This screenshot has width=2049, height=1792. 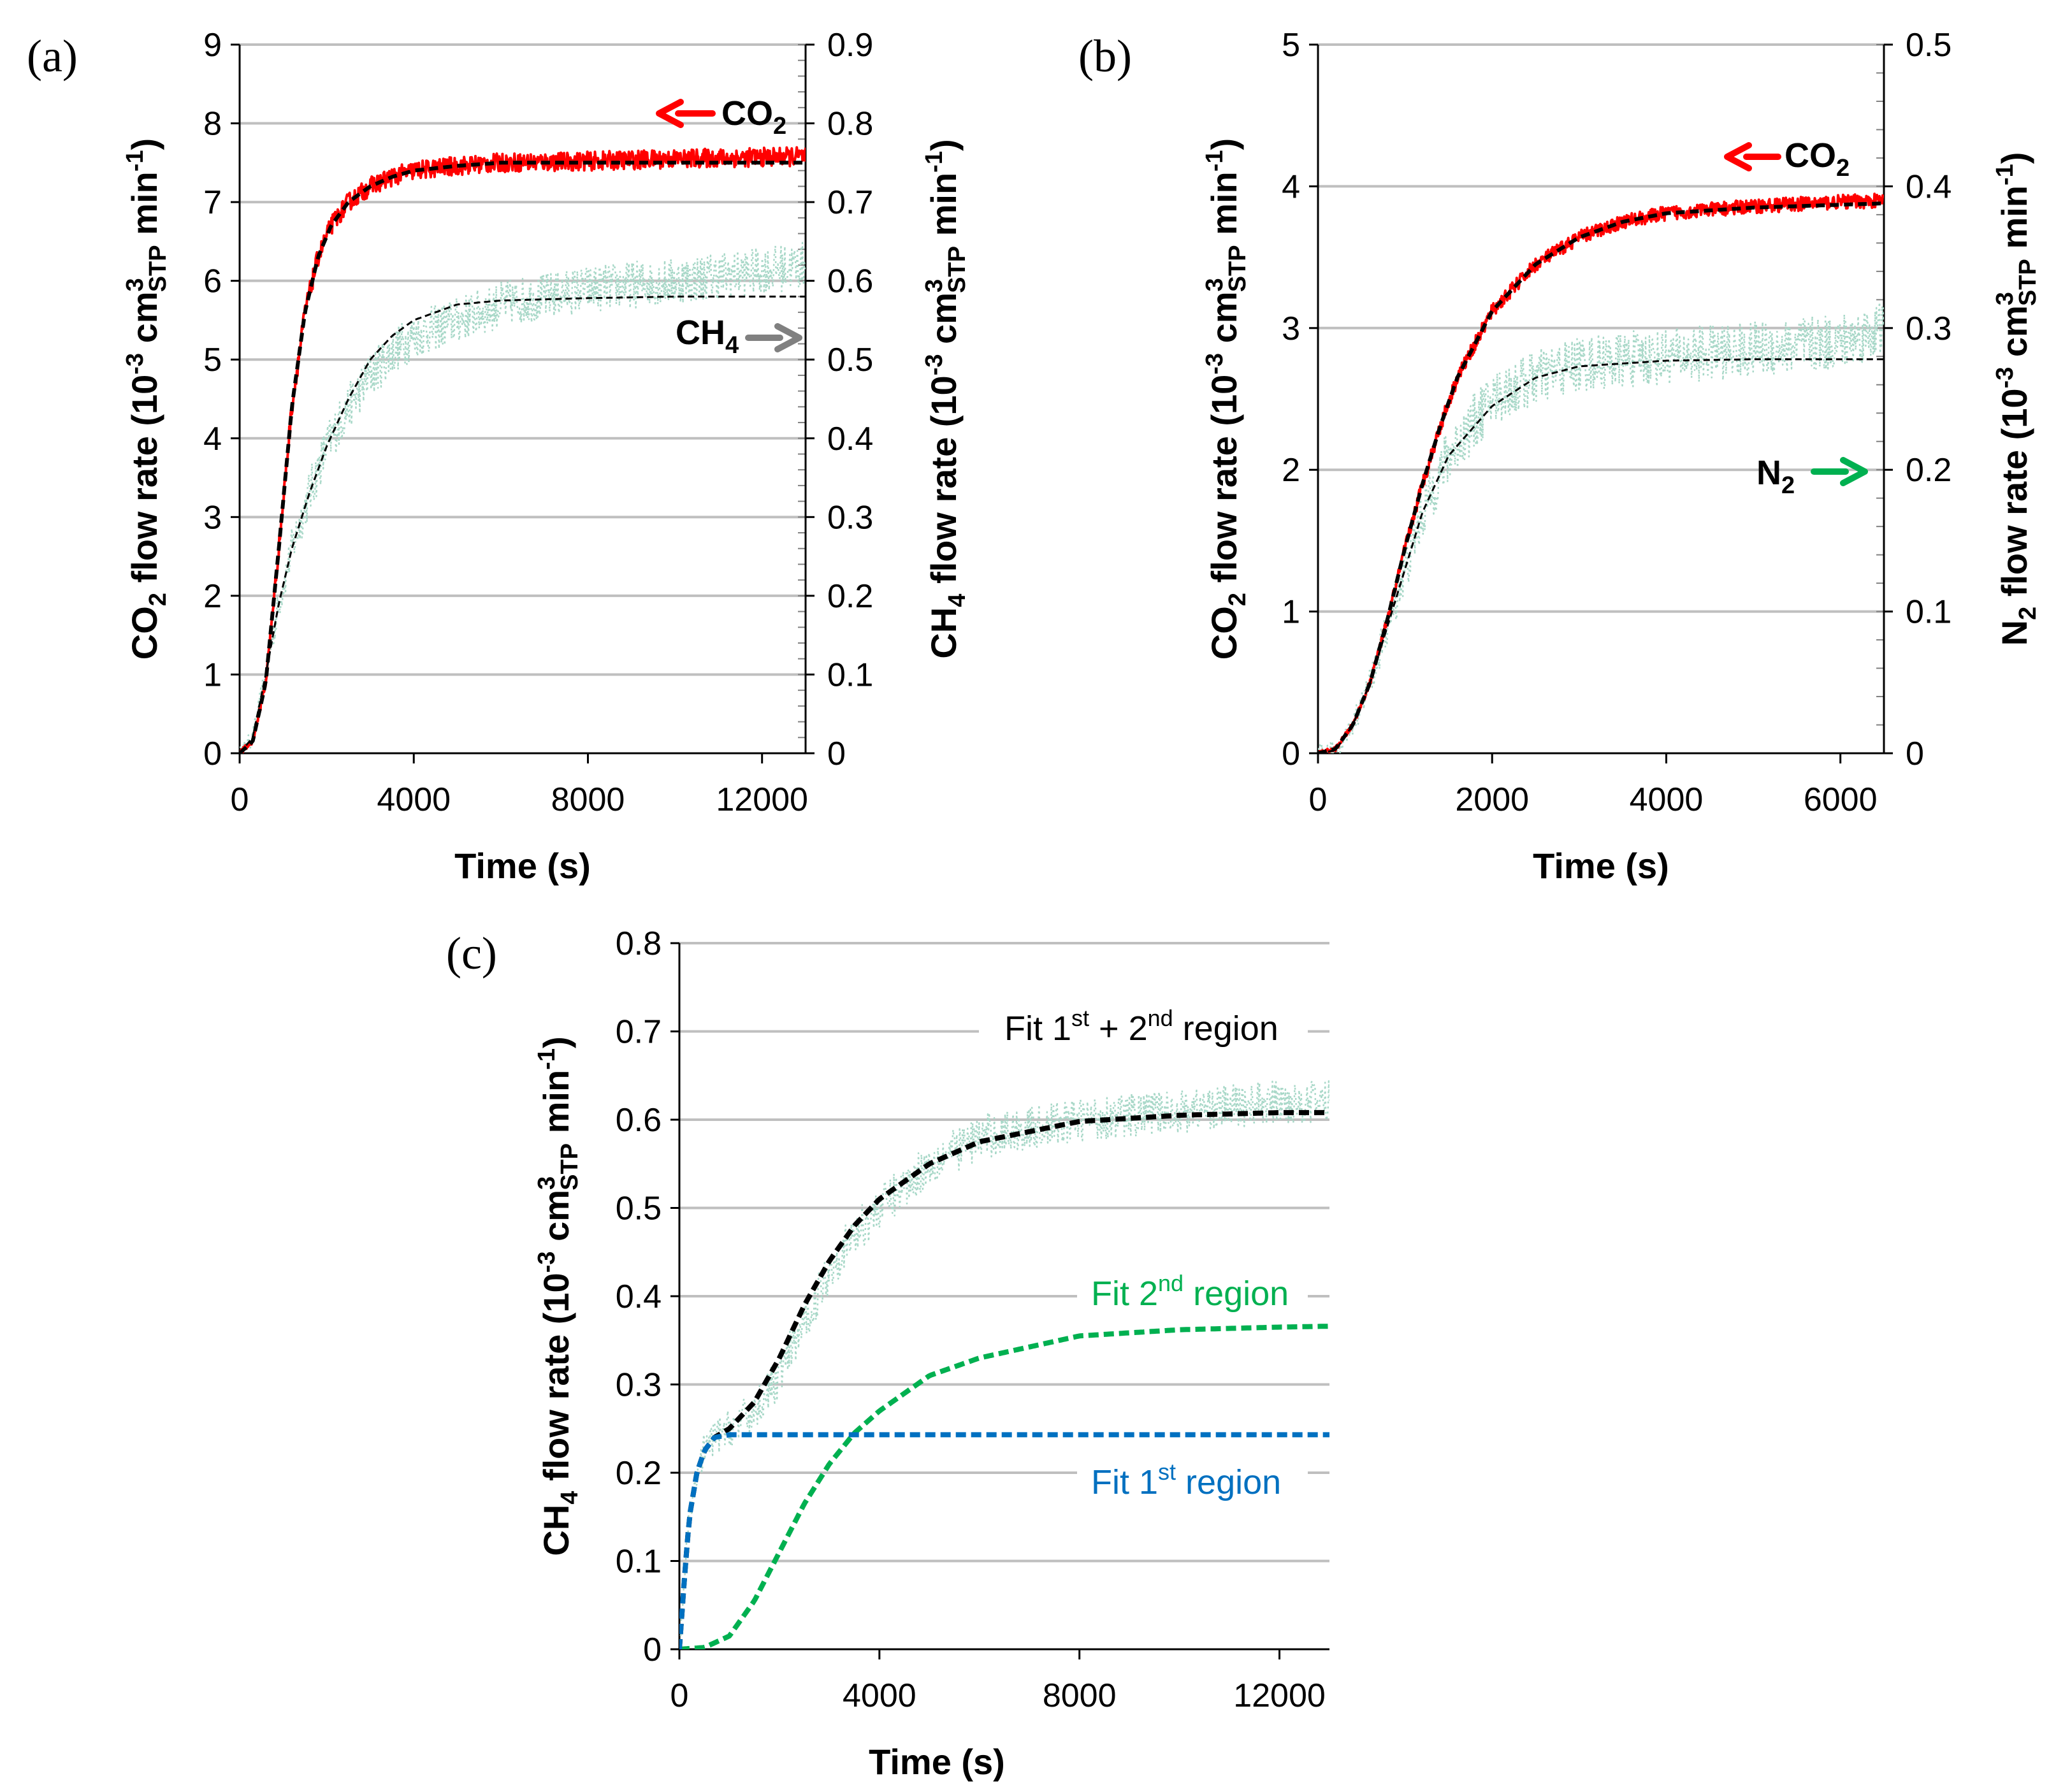 I want to click on panel-c-y-axis-label: CH4 flow rate (10-3 cm3STP min-1), so click(x=558, y=1296).